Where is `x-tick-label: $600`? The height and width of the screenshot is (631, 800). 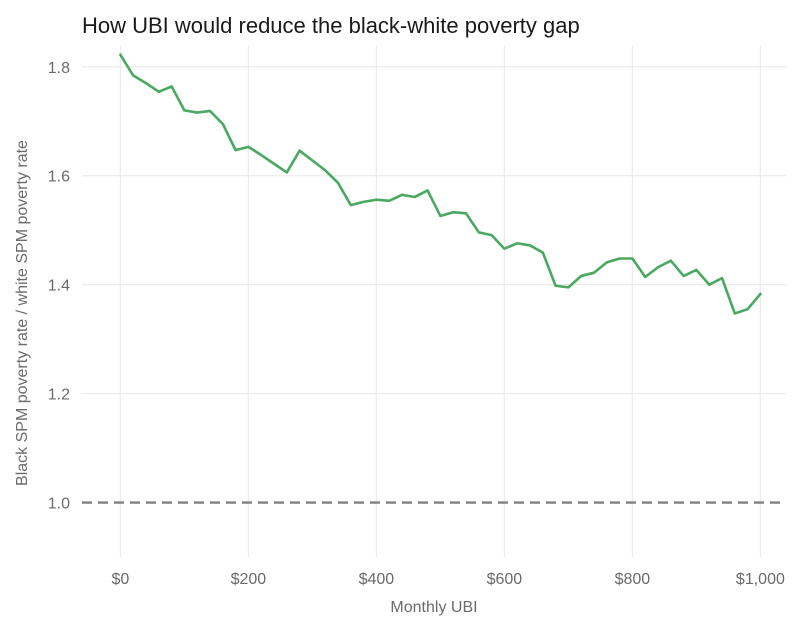 x-tick-label: $600 is located at coordinates (505, 579).